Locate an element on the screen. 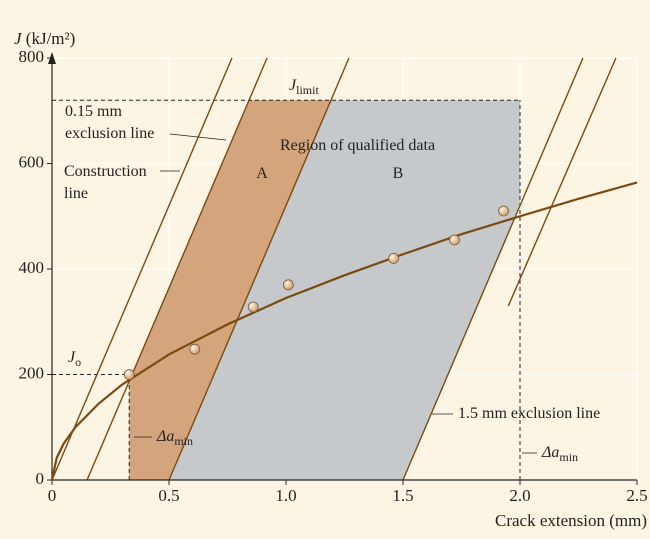 This screenshot has height=539, width=650. y-tick-label: 0 is located at coordinates (40, 478).